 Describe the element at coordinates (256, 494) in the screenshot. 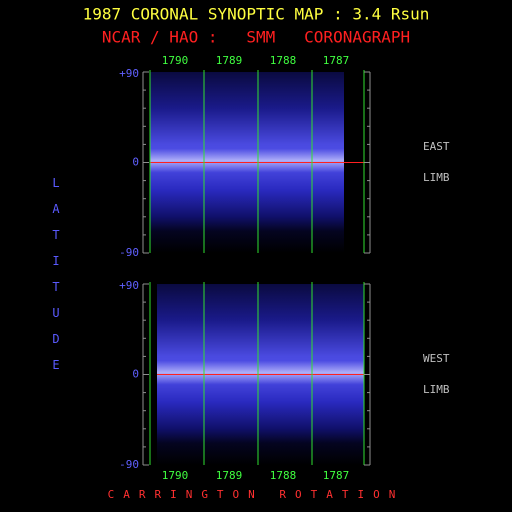

I see `x-axis-label: CARRINGTON ROTATION` at that location.